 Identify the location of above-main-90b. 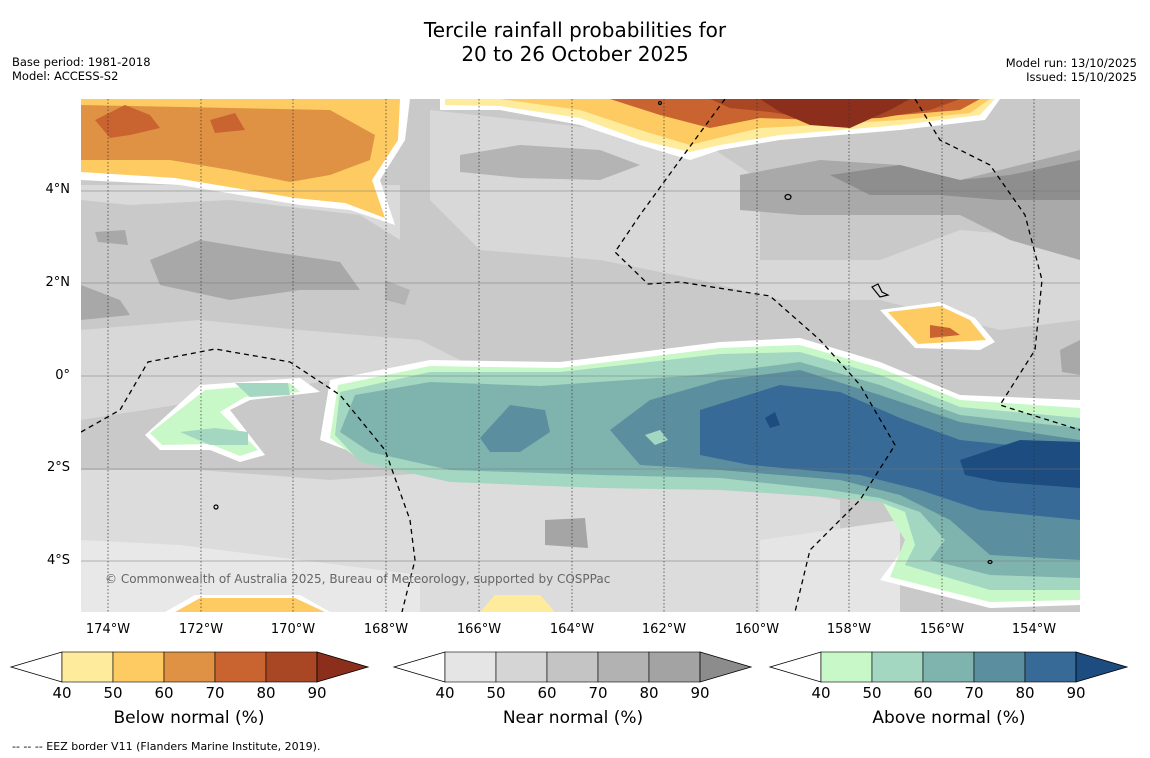
(772, 420).